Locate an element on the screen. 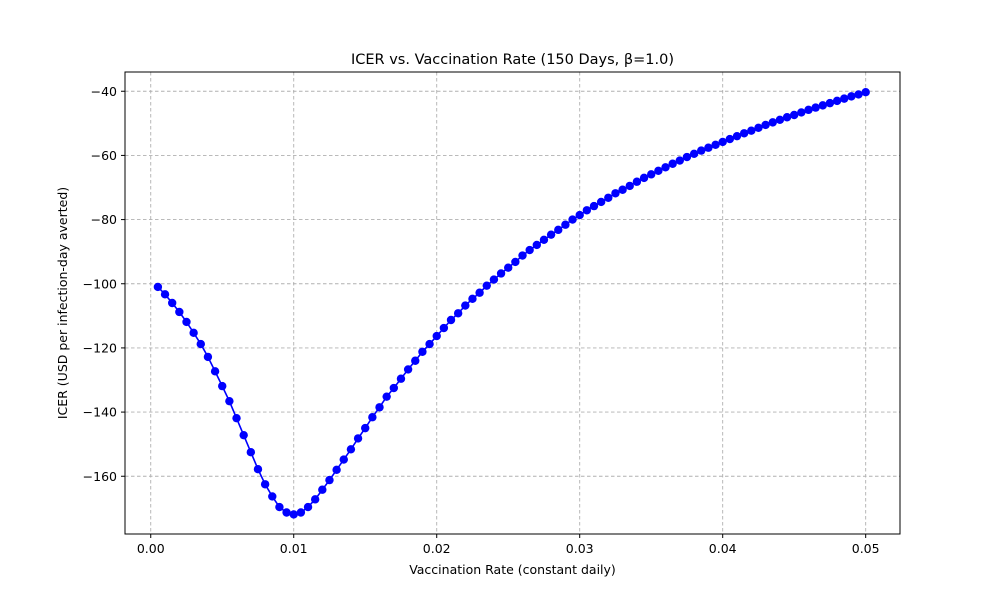 Image resolution: width=1000 pixels, height=600 pixels. y-tick-label: −160 is located at coordinates (100, 476).